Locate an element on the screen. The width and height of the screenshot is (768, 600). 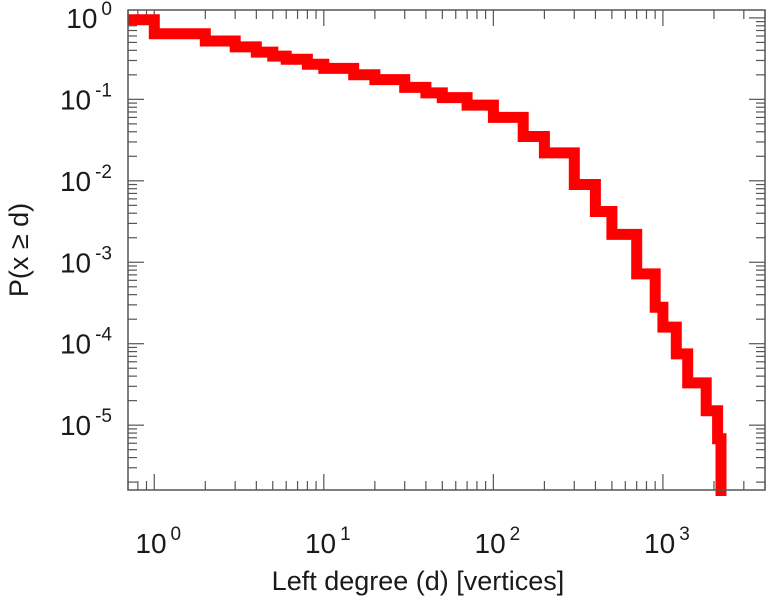
y-tick-label: 10 -3 is located at coordinates (86, 260).